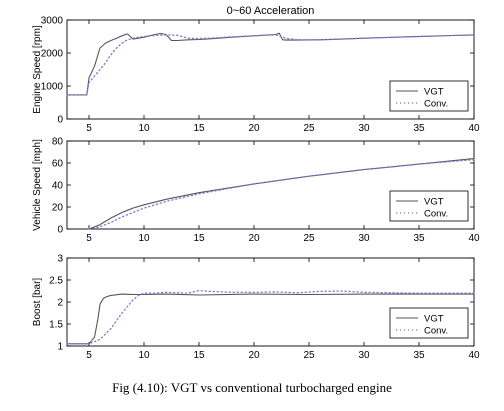 The width and height of the screenshot is (504, 411). Describe the element at coordinates (37, 302) in the screenshot. I see `y-axis-label: Boost [bar]` at that location.